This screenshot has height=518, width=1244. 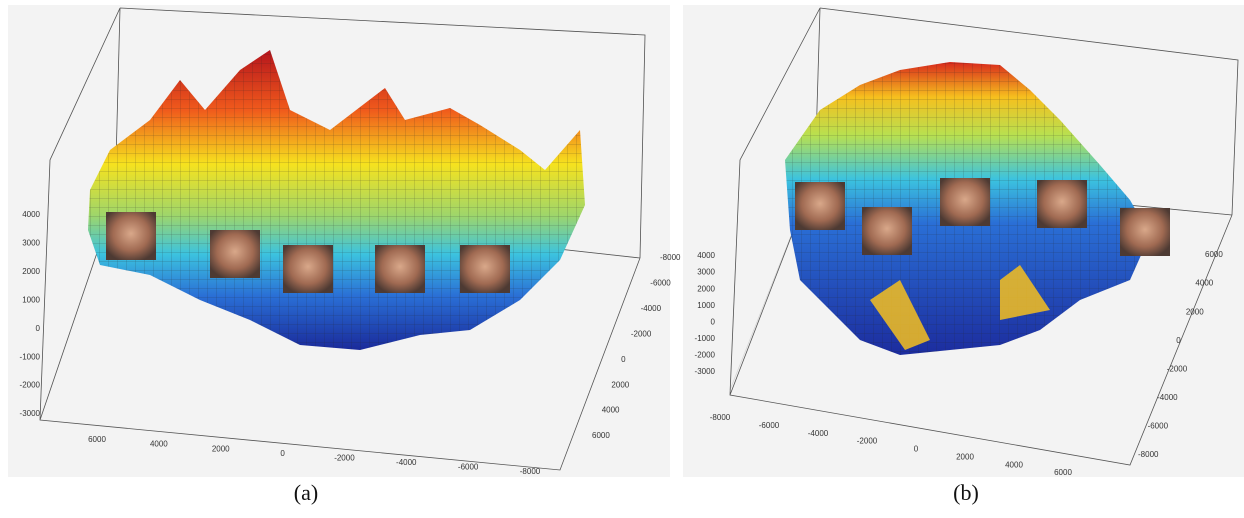 I want to click on surface-peaks, so click(x=960, y=307).